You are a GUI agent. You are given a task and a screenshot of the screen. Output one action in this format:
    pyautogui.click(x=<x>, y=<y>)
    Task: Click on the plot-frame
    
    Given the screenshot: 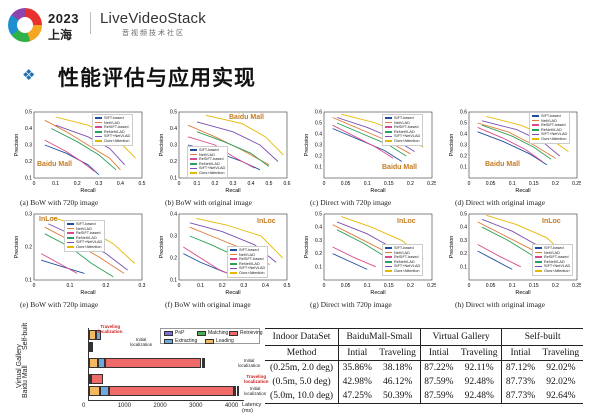 What is the action you would take?
    pyautogui.click(x=523, y=145)
    